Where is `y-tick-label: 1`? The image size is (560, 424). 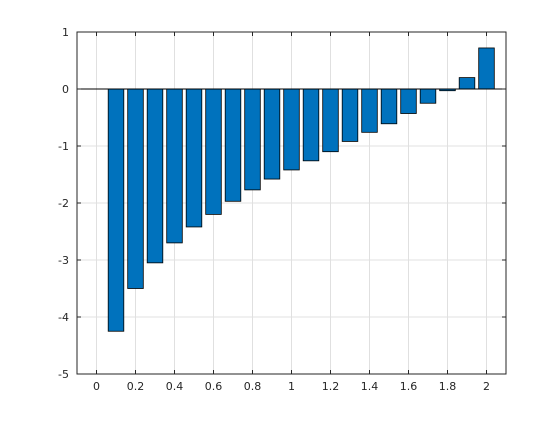 y-tick-label: 1 is located at coordinates (65, 32).